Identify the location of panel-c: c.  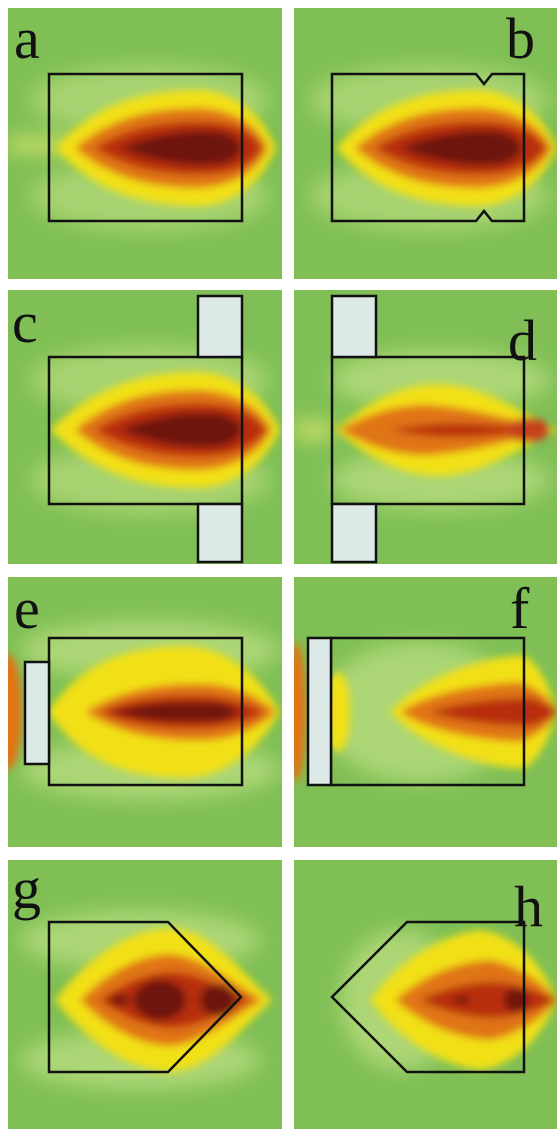
(145, 427).